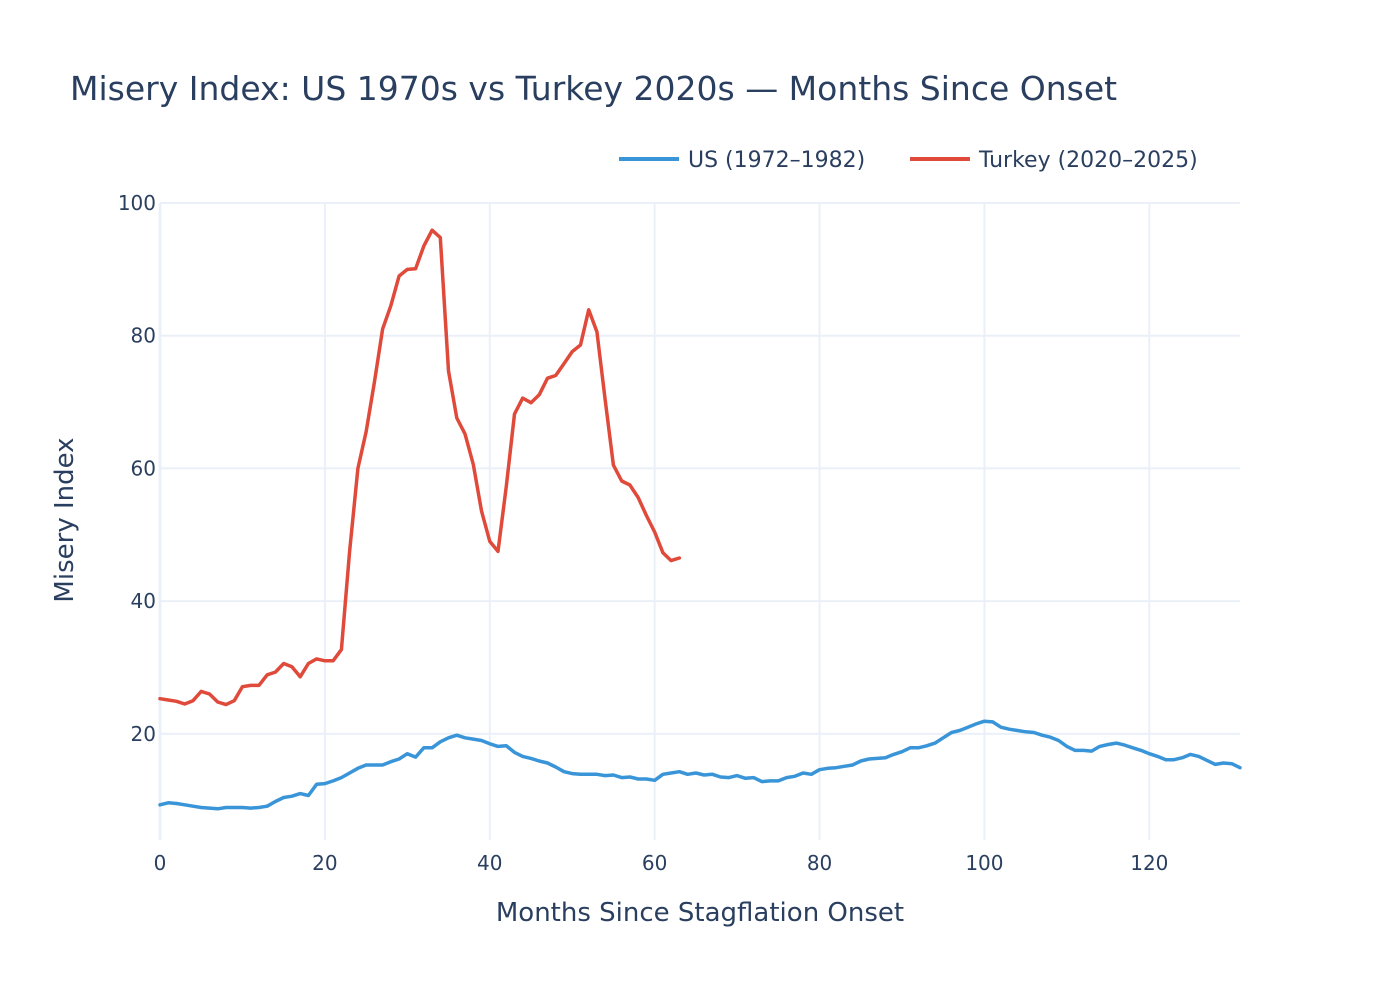  I want to click on x-tick-label-0: 0, so click(160, 863).